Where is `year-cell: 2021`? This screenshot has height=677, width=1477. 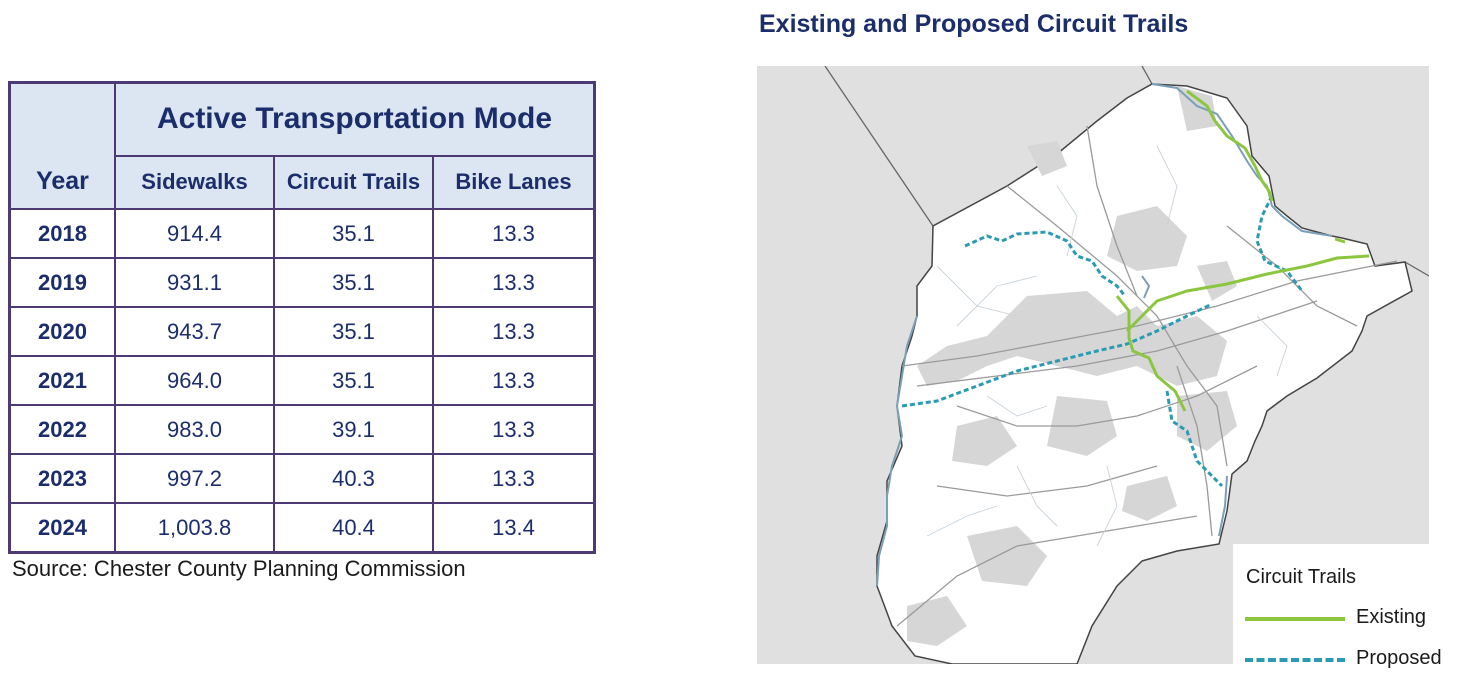
year-cell: 2021 is located at coordinates (62, 380).